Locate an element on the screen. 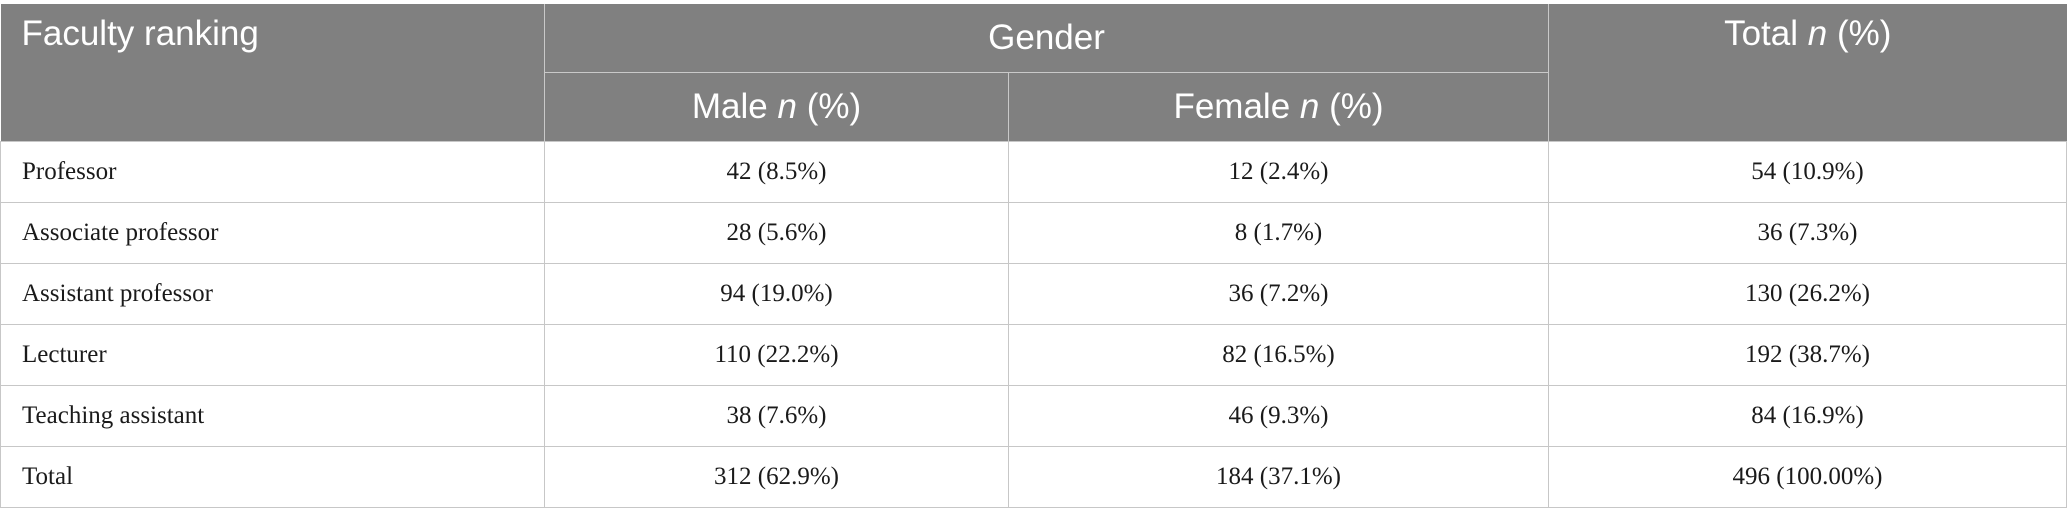  header-female-label: Female is located at coordinates (1232, 106).